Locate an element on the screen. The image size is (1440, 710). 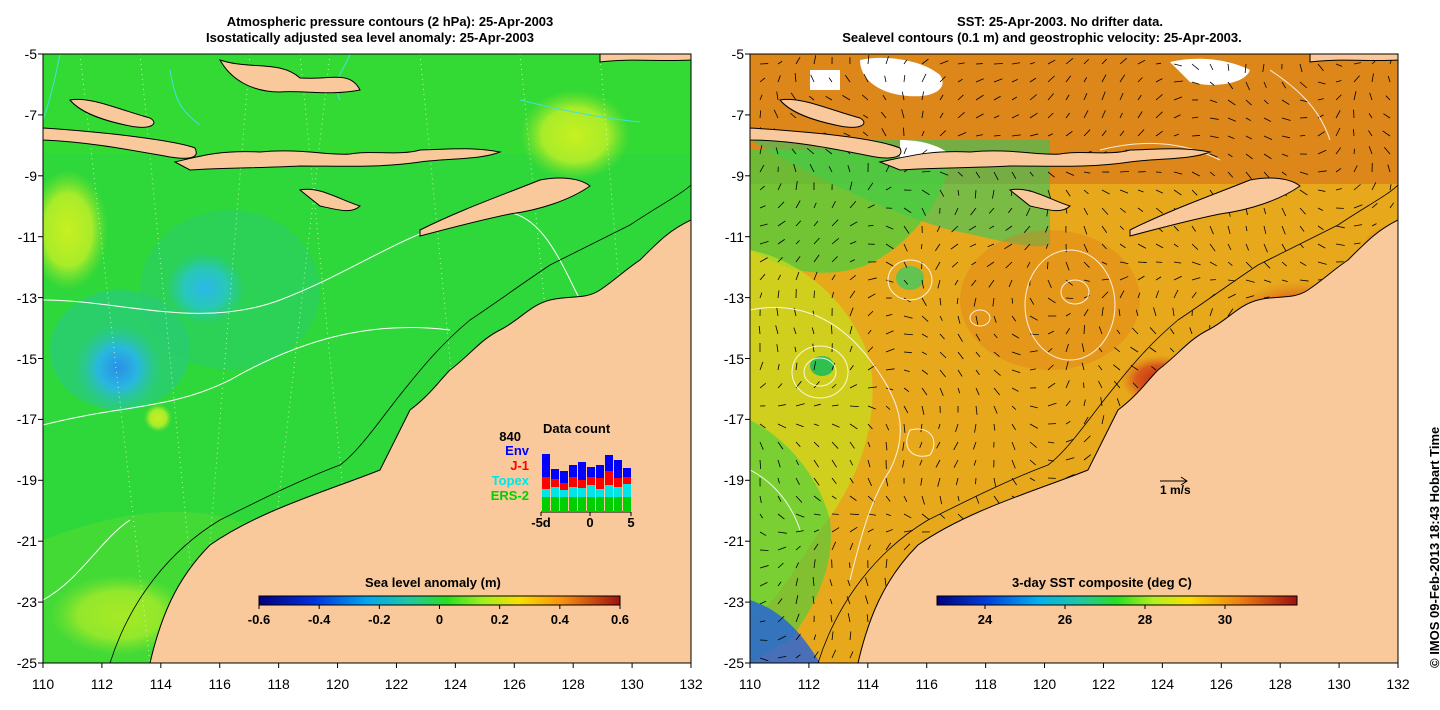
data-count-chart is located at coordinates (586, 485).